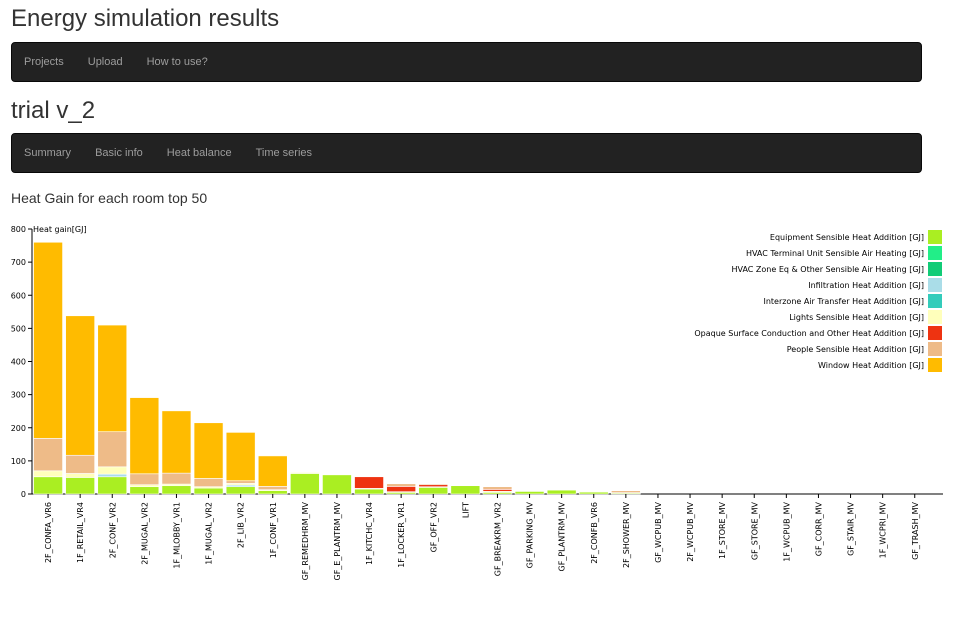 Image resolution: width=963 pixels, height=621 pixels. Describe the element at coordinates (883, 529) in the screenshot. I see `x-tick-label: 1F_WCPRI_MV` at that location.